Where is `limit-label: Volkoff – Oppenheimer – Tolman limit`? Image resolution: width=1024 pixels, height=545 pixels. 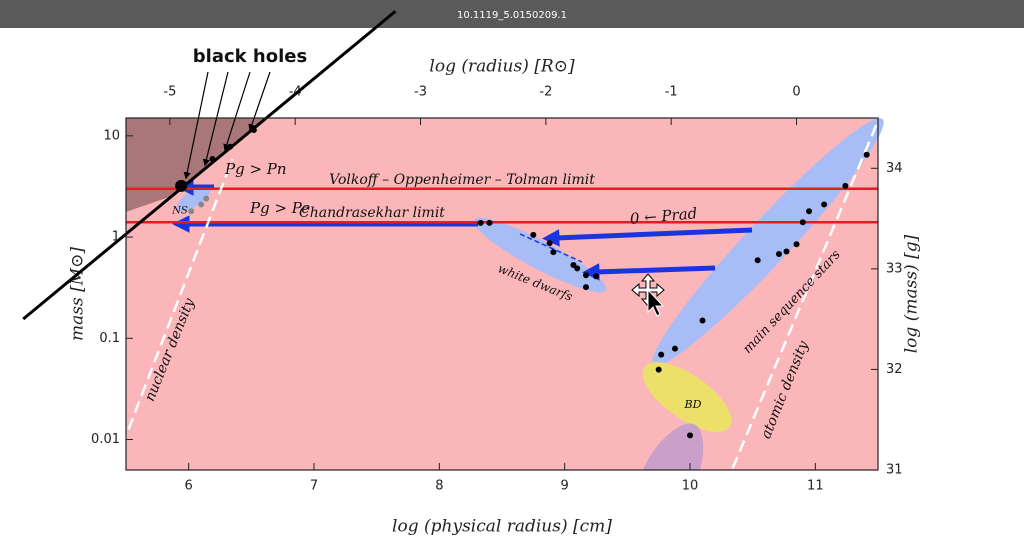 limit-label: Volkoff – Oppenheimer – Tolman limit is located at coordinates (462, 180).